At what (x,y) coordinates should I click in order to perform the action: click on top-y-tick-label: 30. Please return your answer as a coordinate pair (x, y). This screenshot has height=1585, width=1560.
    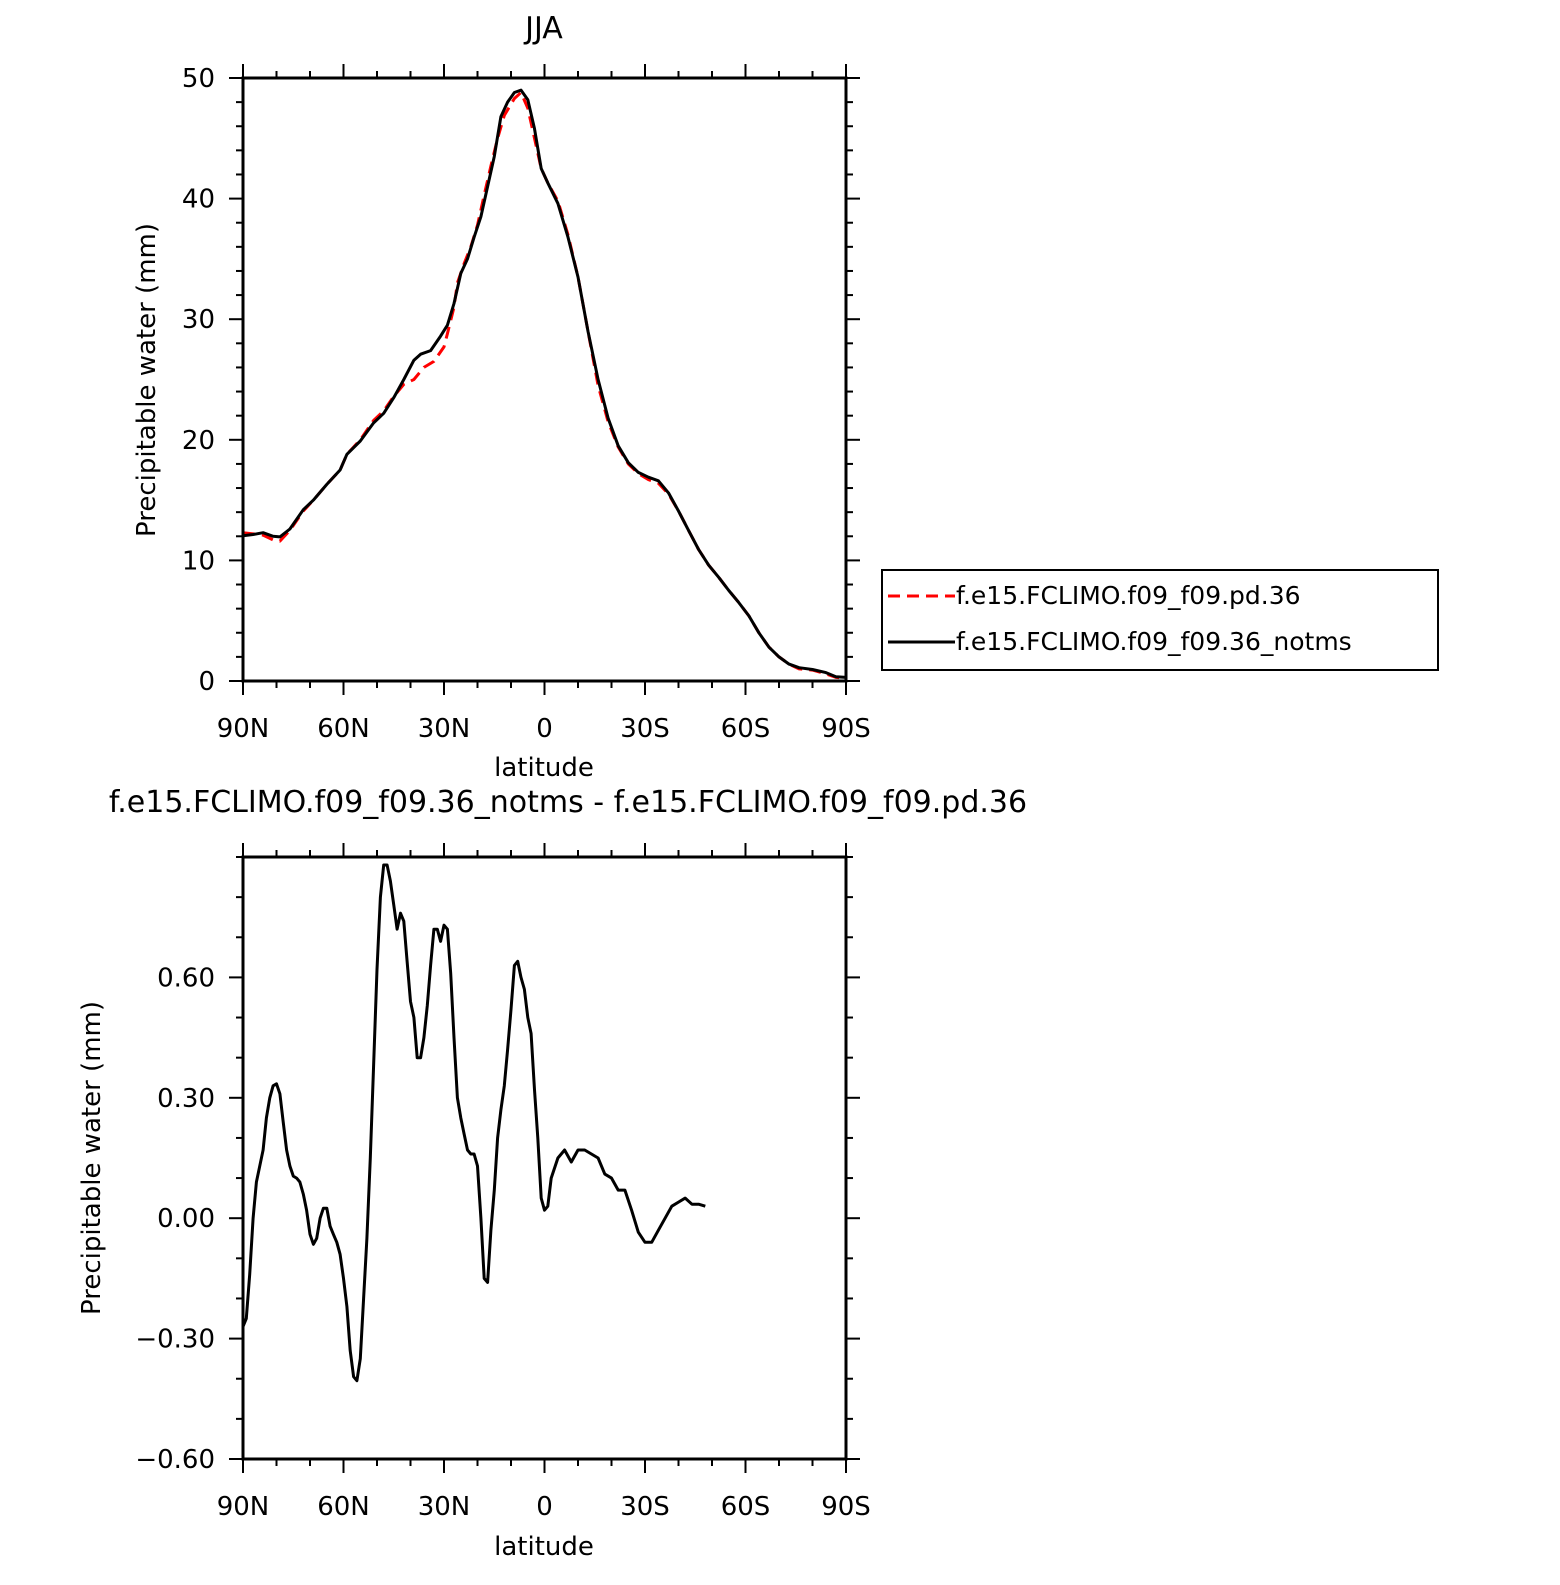
    Looking at the image, I should click on (198, 320).